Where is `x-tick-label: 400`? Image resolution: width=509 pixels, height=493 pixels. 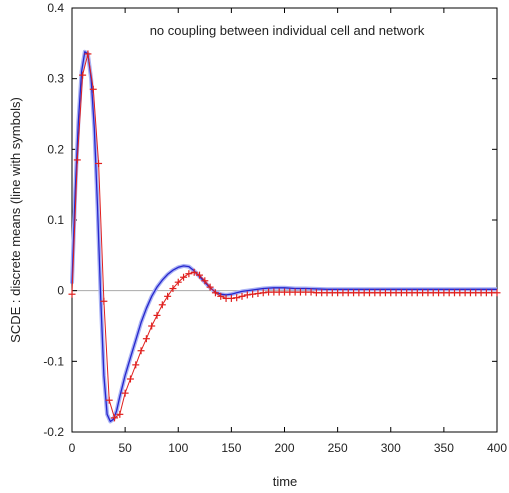 x-tick-label: 400 is located at coordinates (497, 448).